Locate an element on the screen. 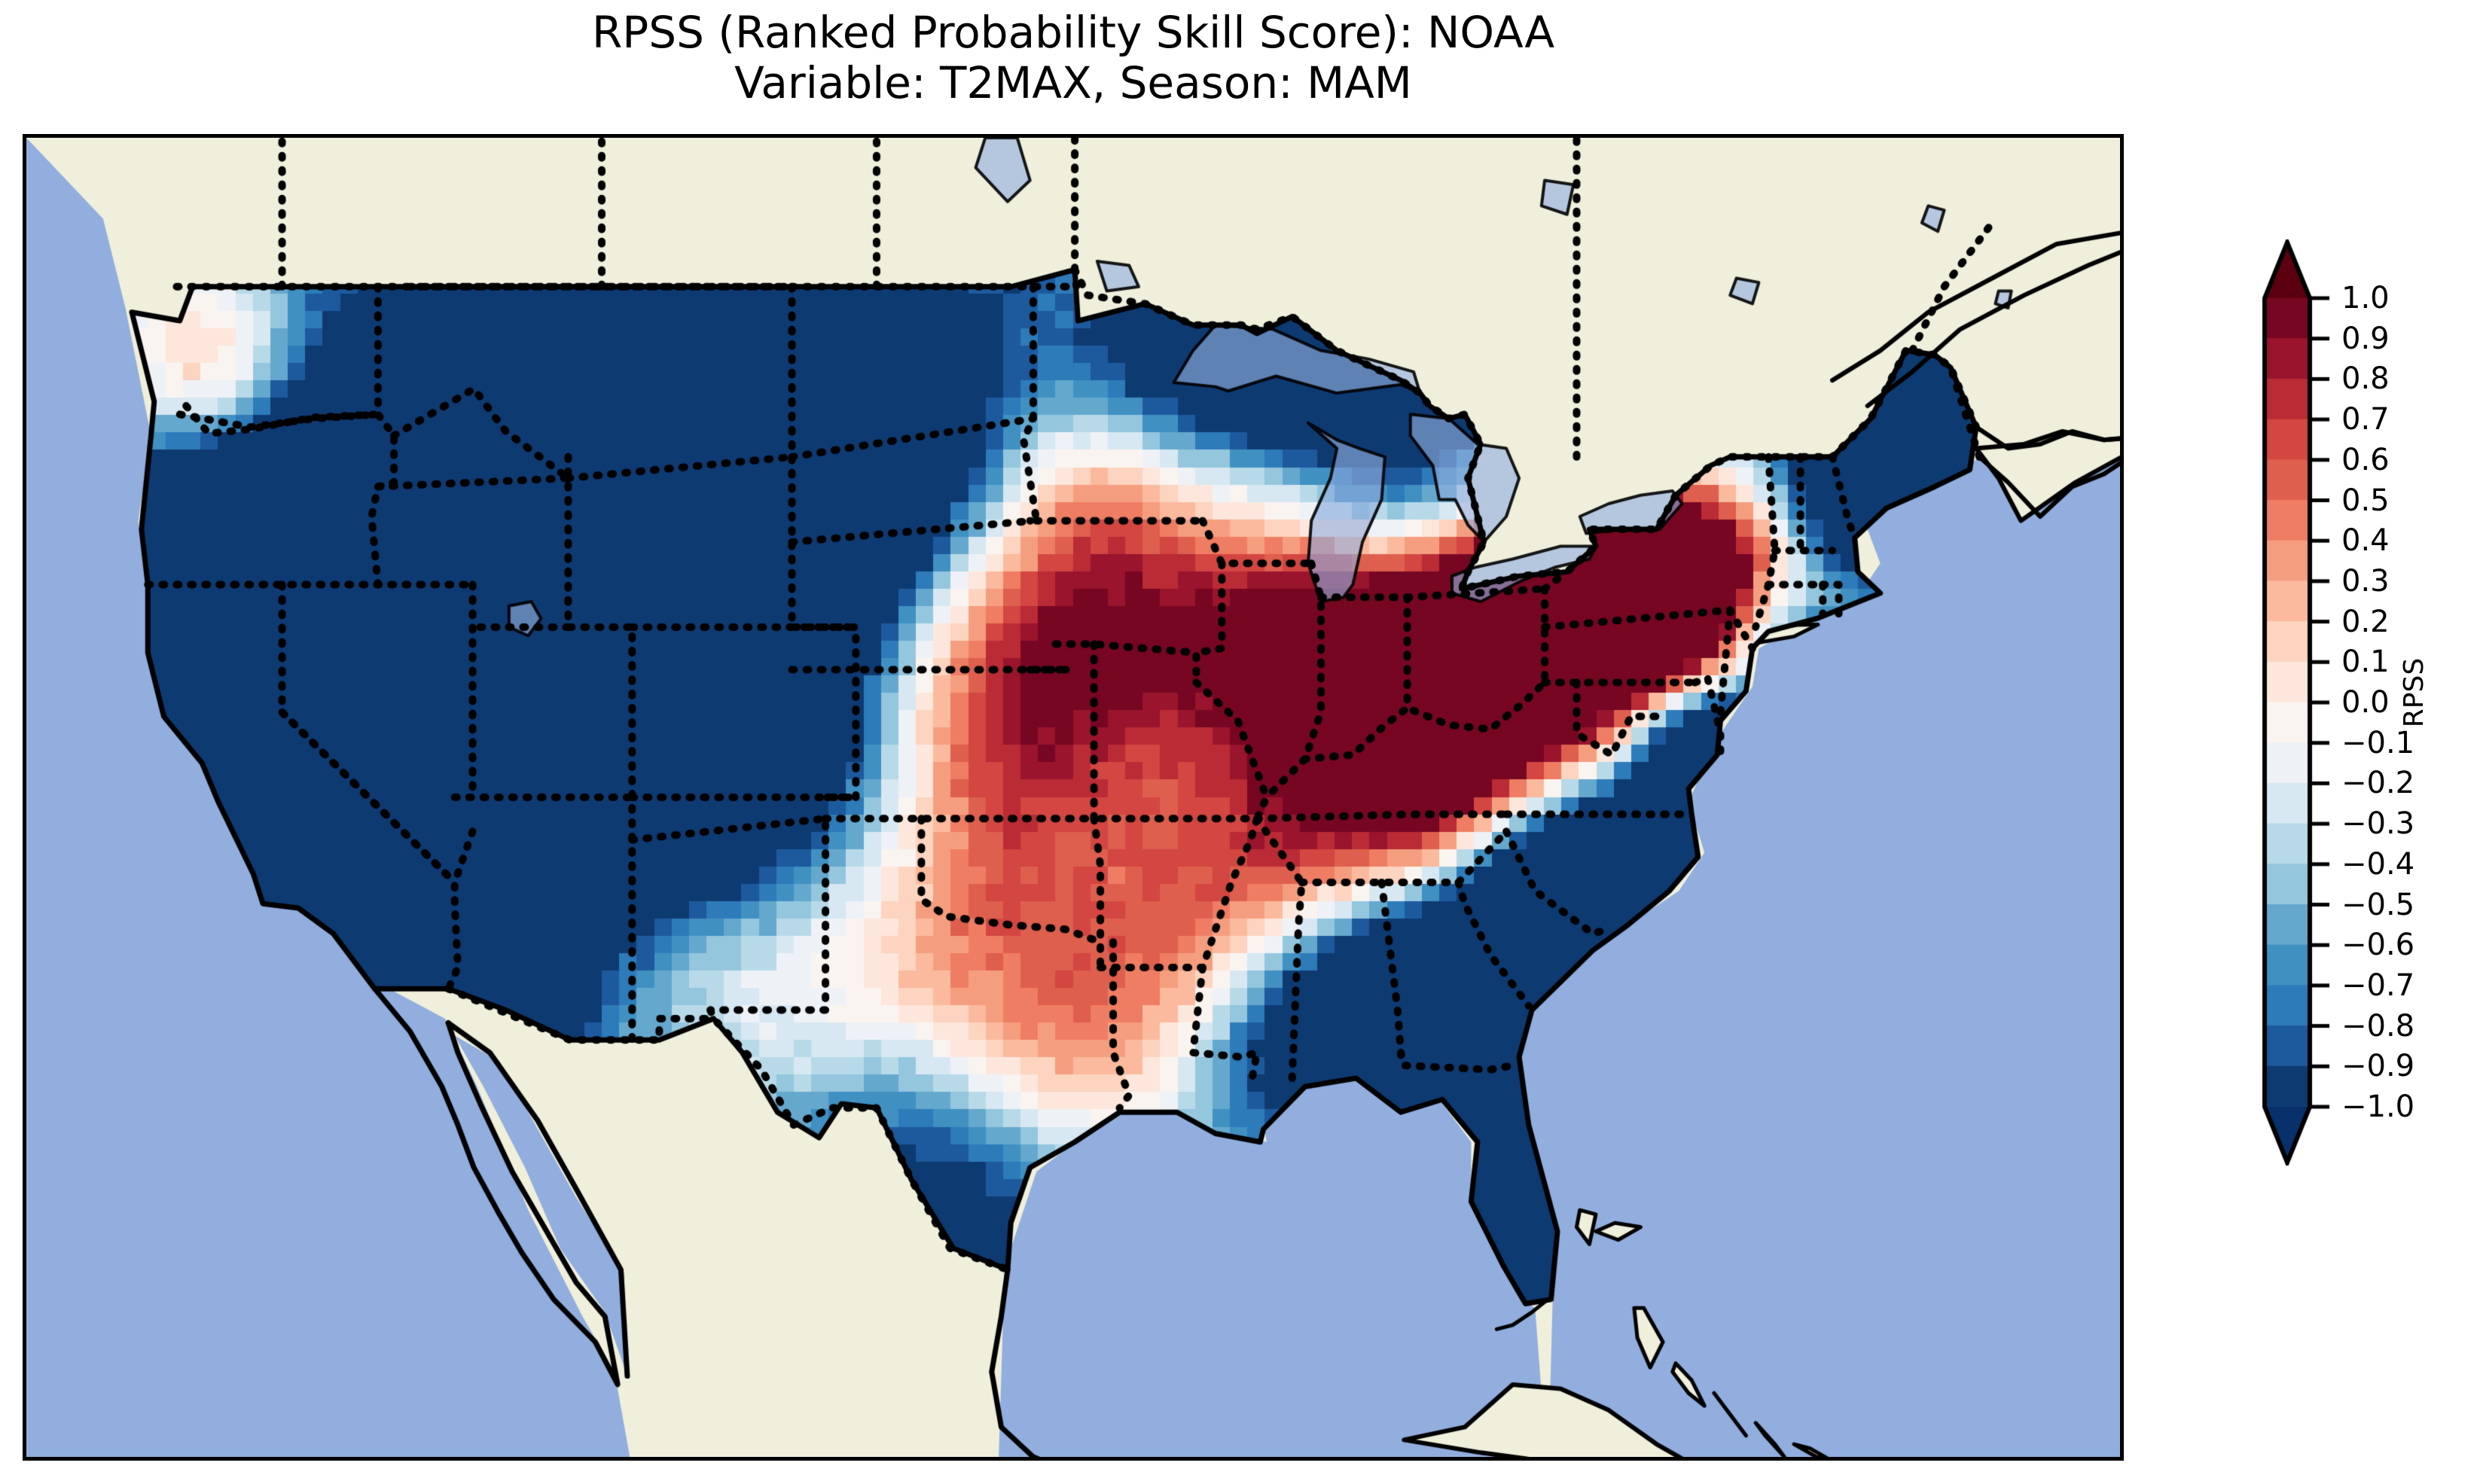 The image size is (2474, 1484). colorbar-tick-15: −0.5 is located at coordinates (2378, 904).